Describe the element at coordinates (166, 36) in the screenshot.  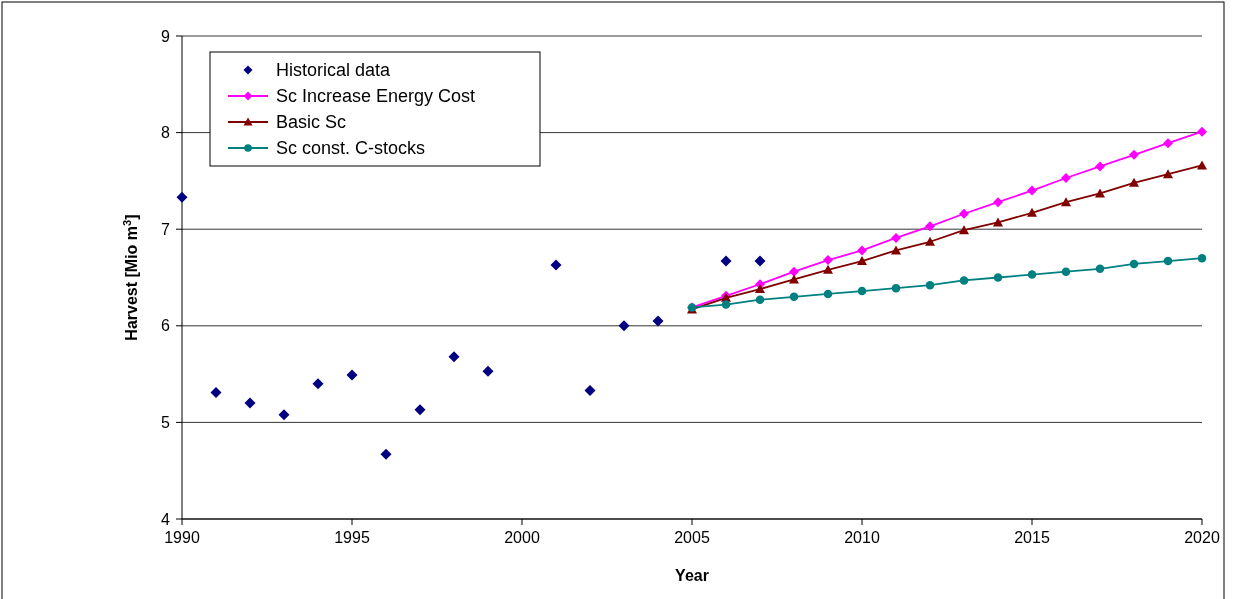
I see `y-tick-label: 9` at that location.